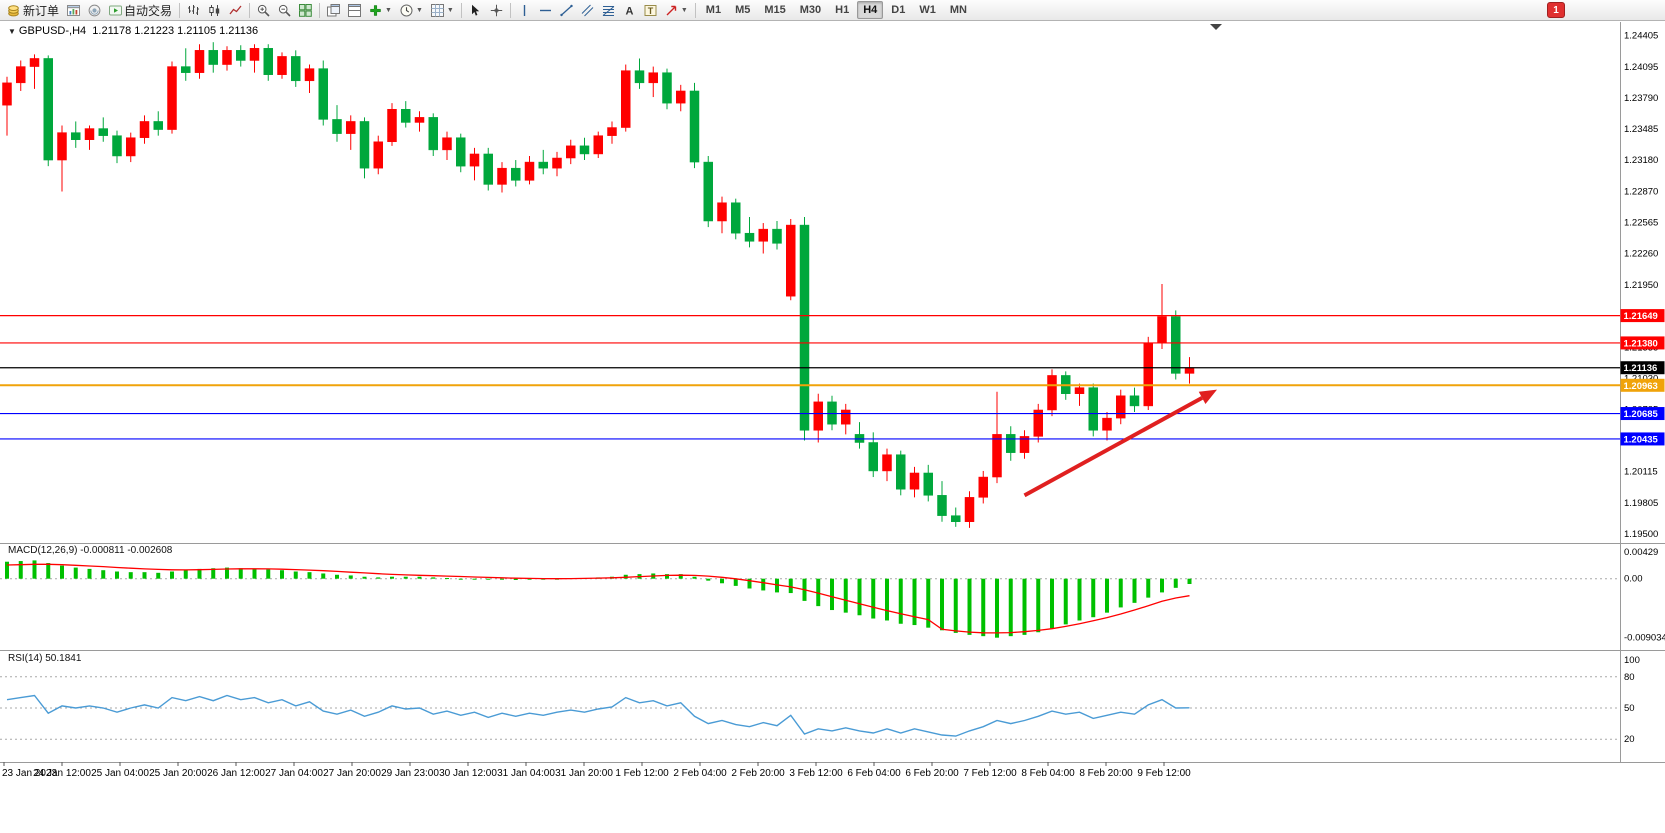 The height and width of the screenshot is (833, 1665). I want to click on svg-text: 1.23180, so click(1641, 160).